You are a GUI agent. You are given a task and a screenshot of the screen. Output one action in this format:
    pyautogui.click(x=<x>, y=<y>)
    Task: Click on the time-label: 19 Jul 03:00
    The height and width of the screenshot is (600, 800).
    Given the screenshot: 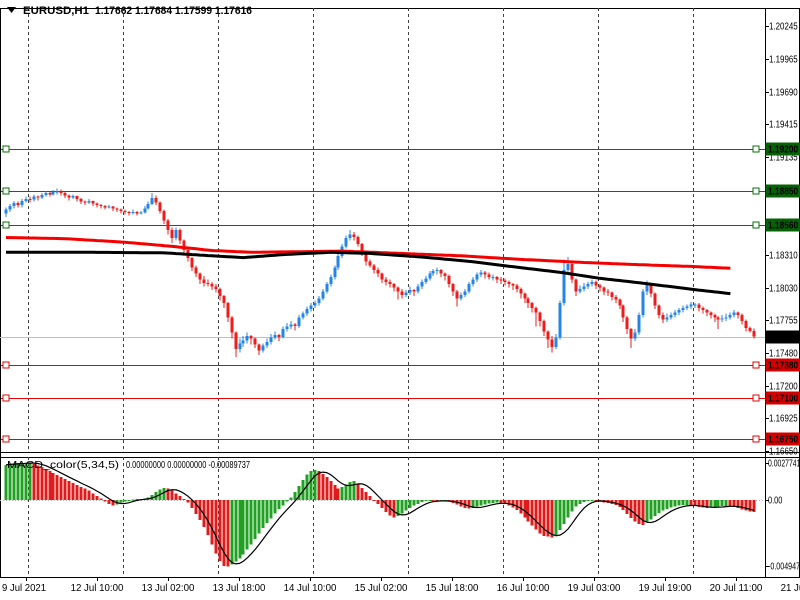 What is the action you would take?
    pyautogui.click(x=594, y=588)
    